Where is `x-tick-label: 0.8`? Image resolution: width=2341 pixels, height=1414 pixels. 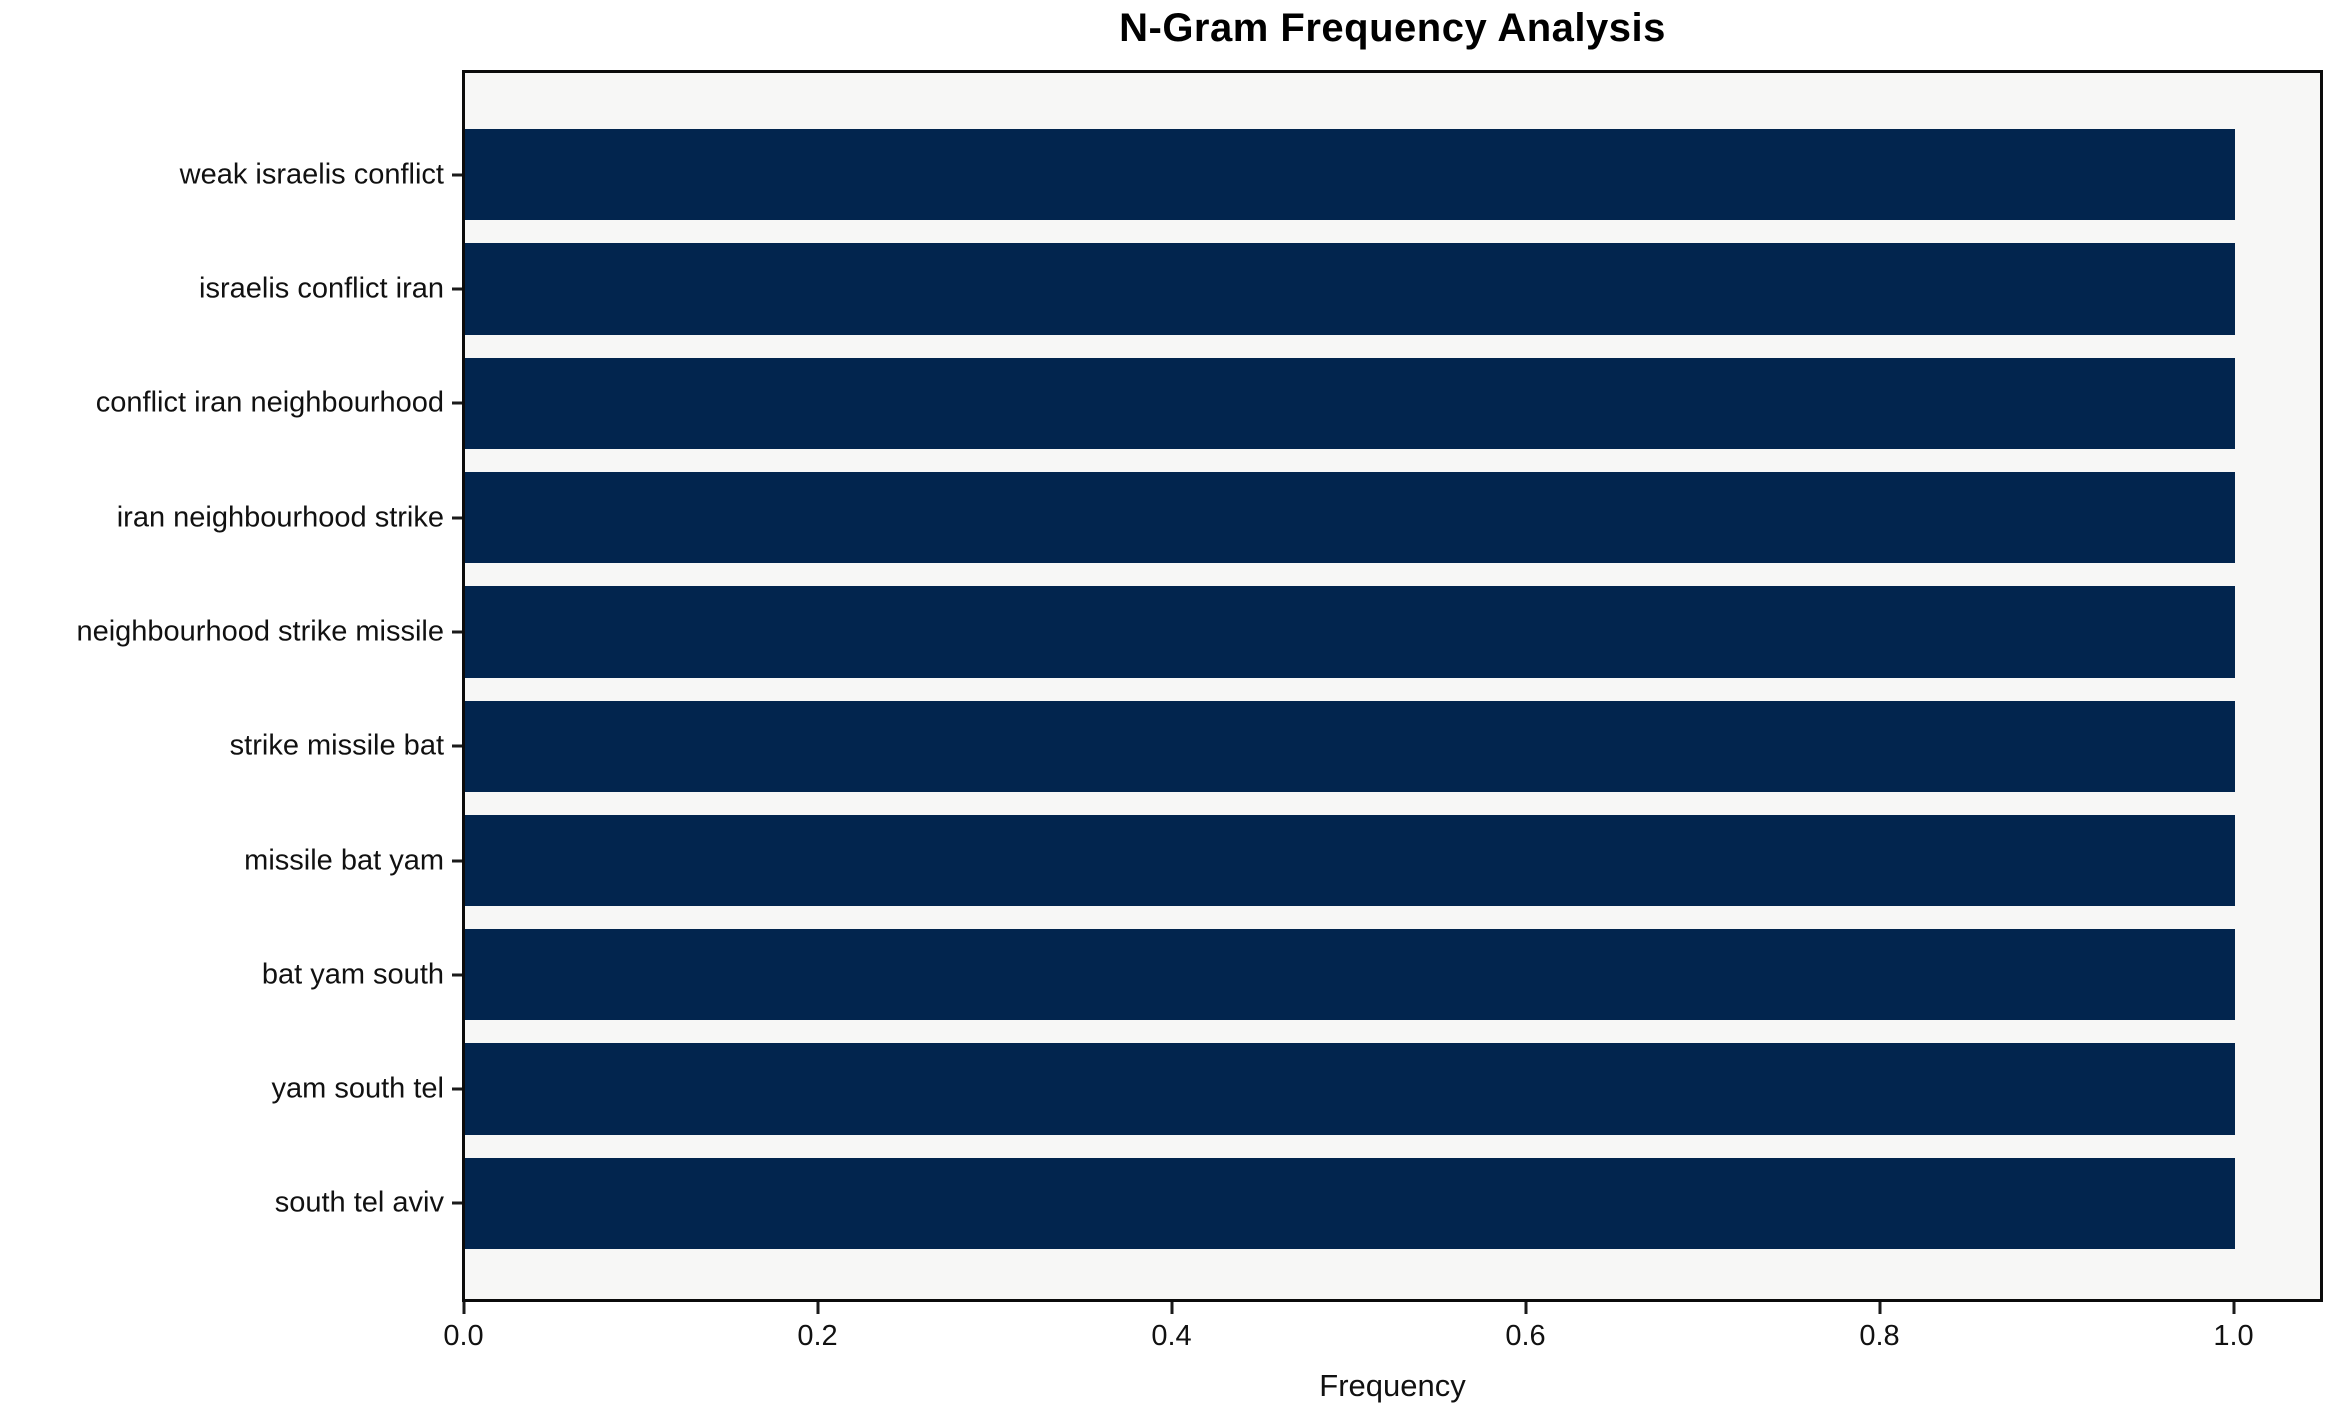 x-tick-label: 0.8 is located at coordinates (1879, 1336).